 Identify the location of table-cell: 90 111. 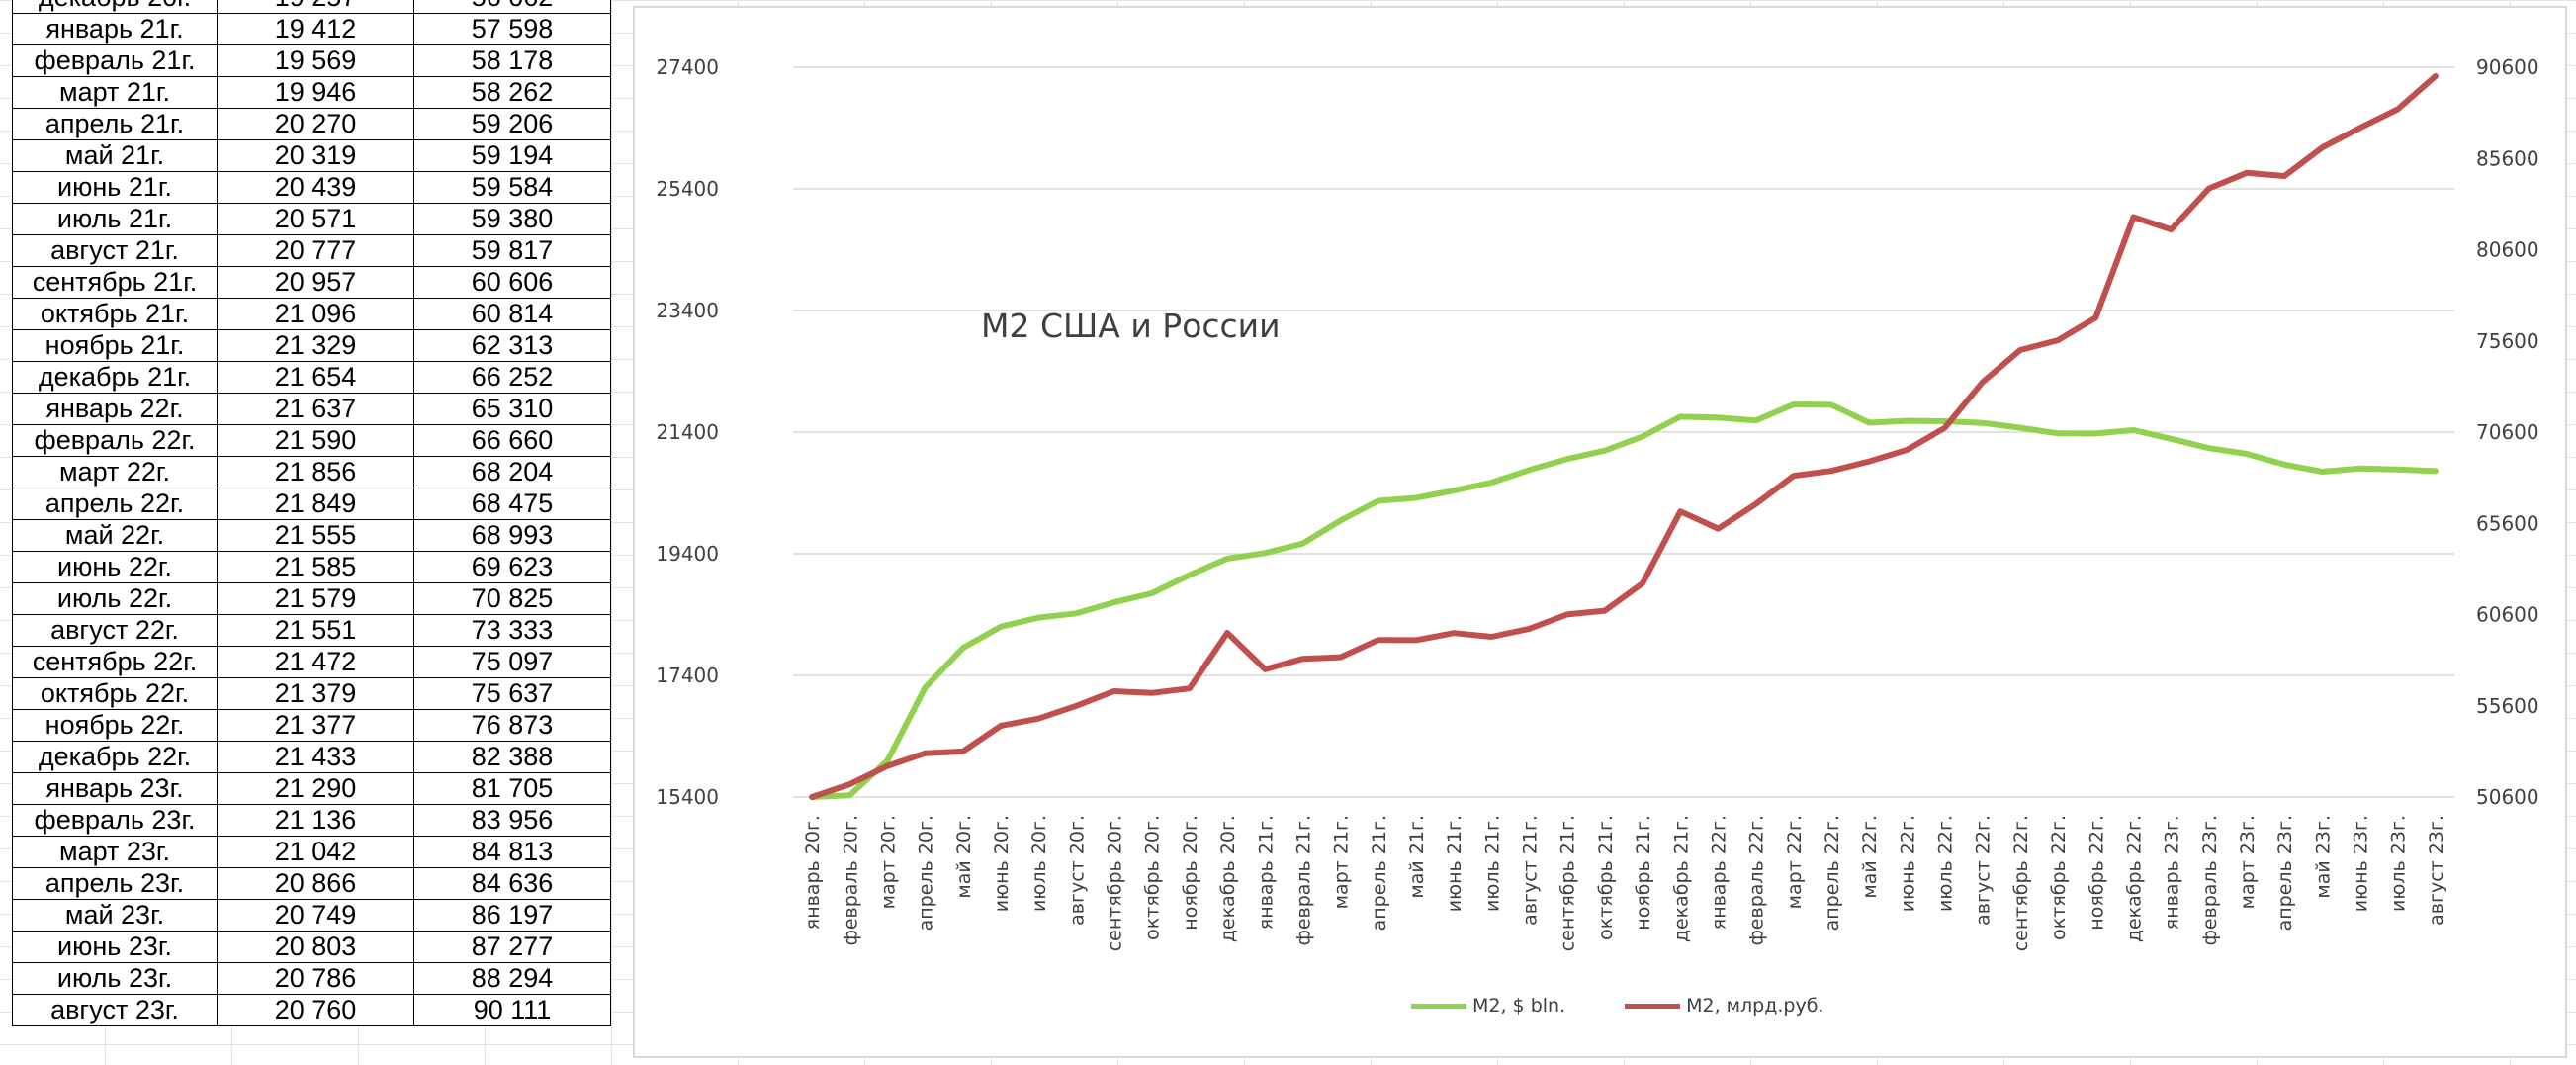
(512, 1010).